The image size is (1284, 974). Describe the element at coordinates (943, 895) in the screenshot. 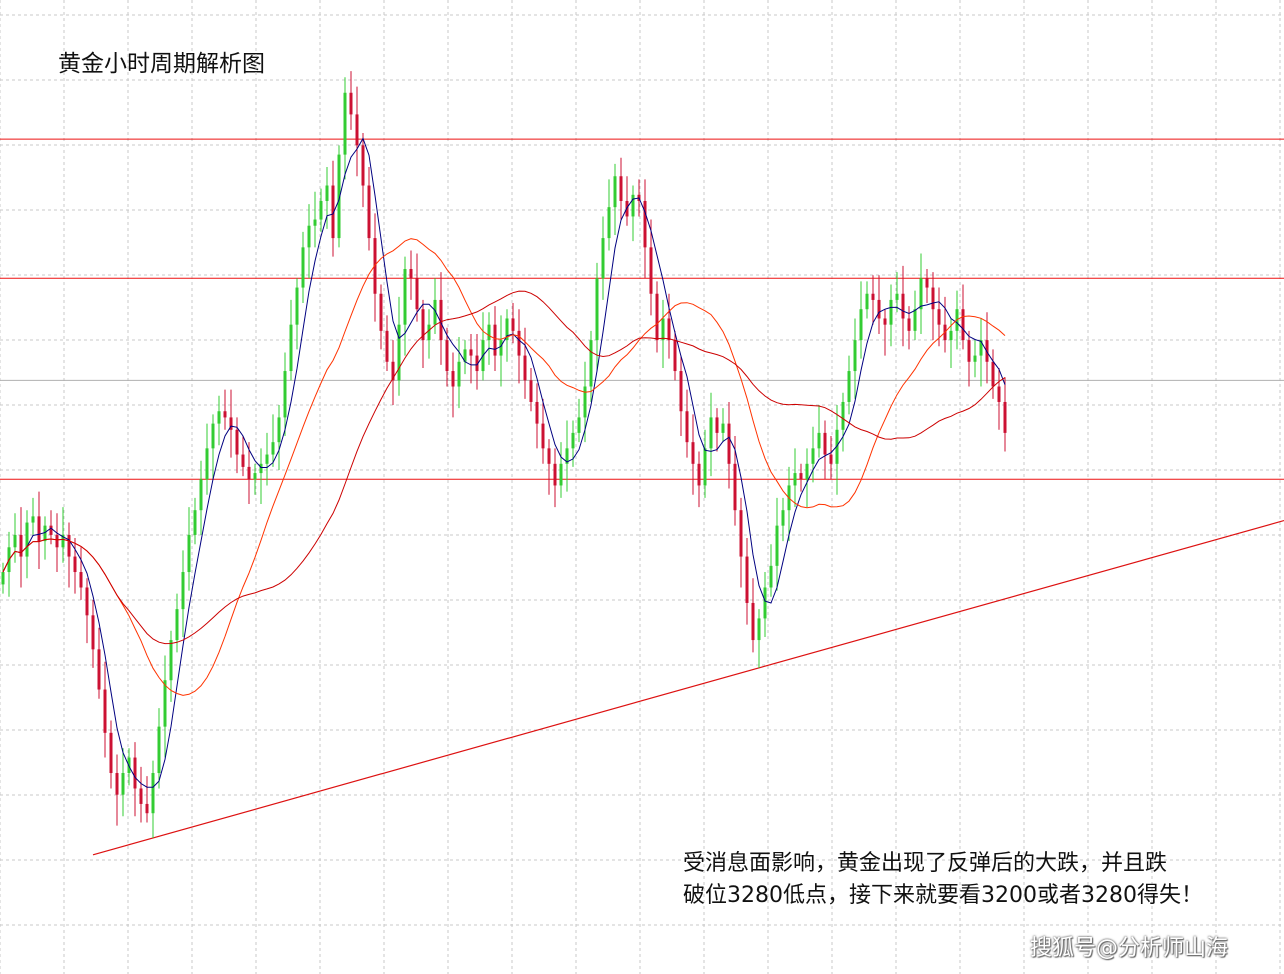

I see `annotation-line-2: 破位3280低点，接下来就要看3200或者3280得失！` at that location.